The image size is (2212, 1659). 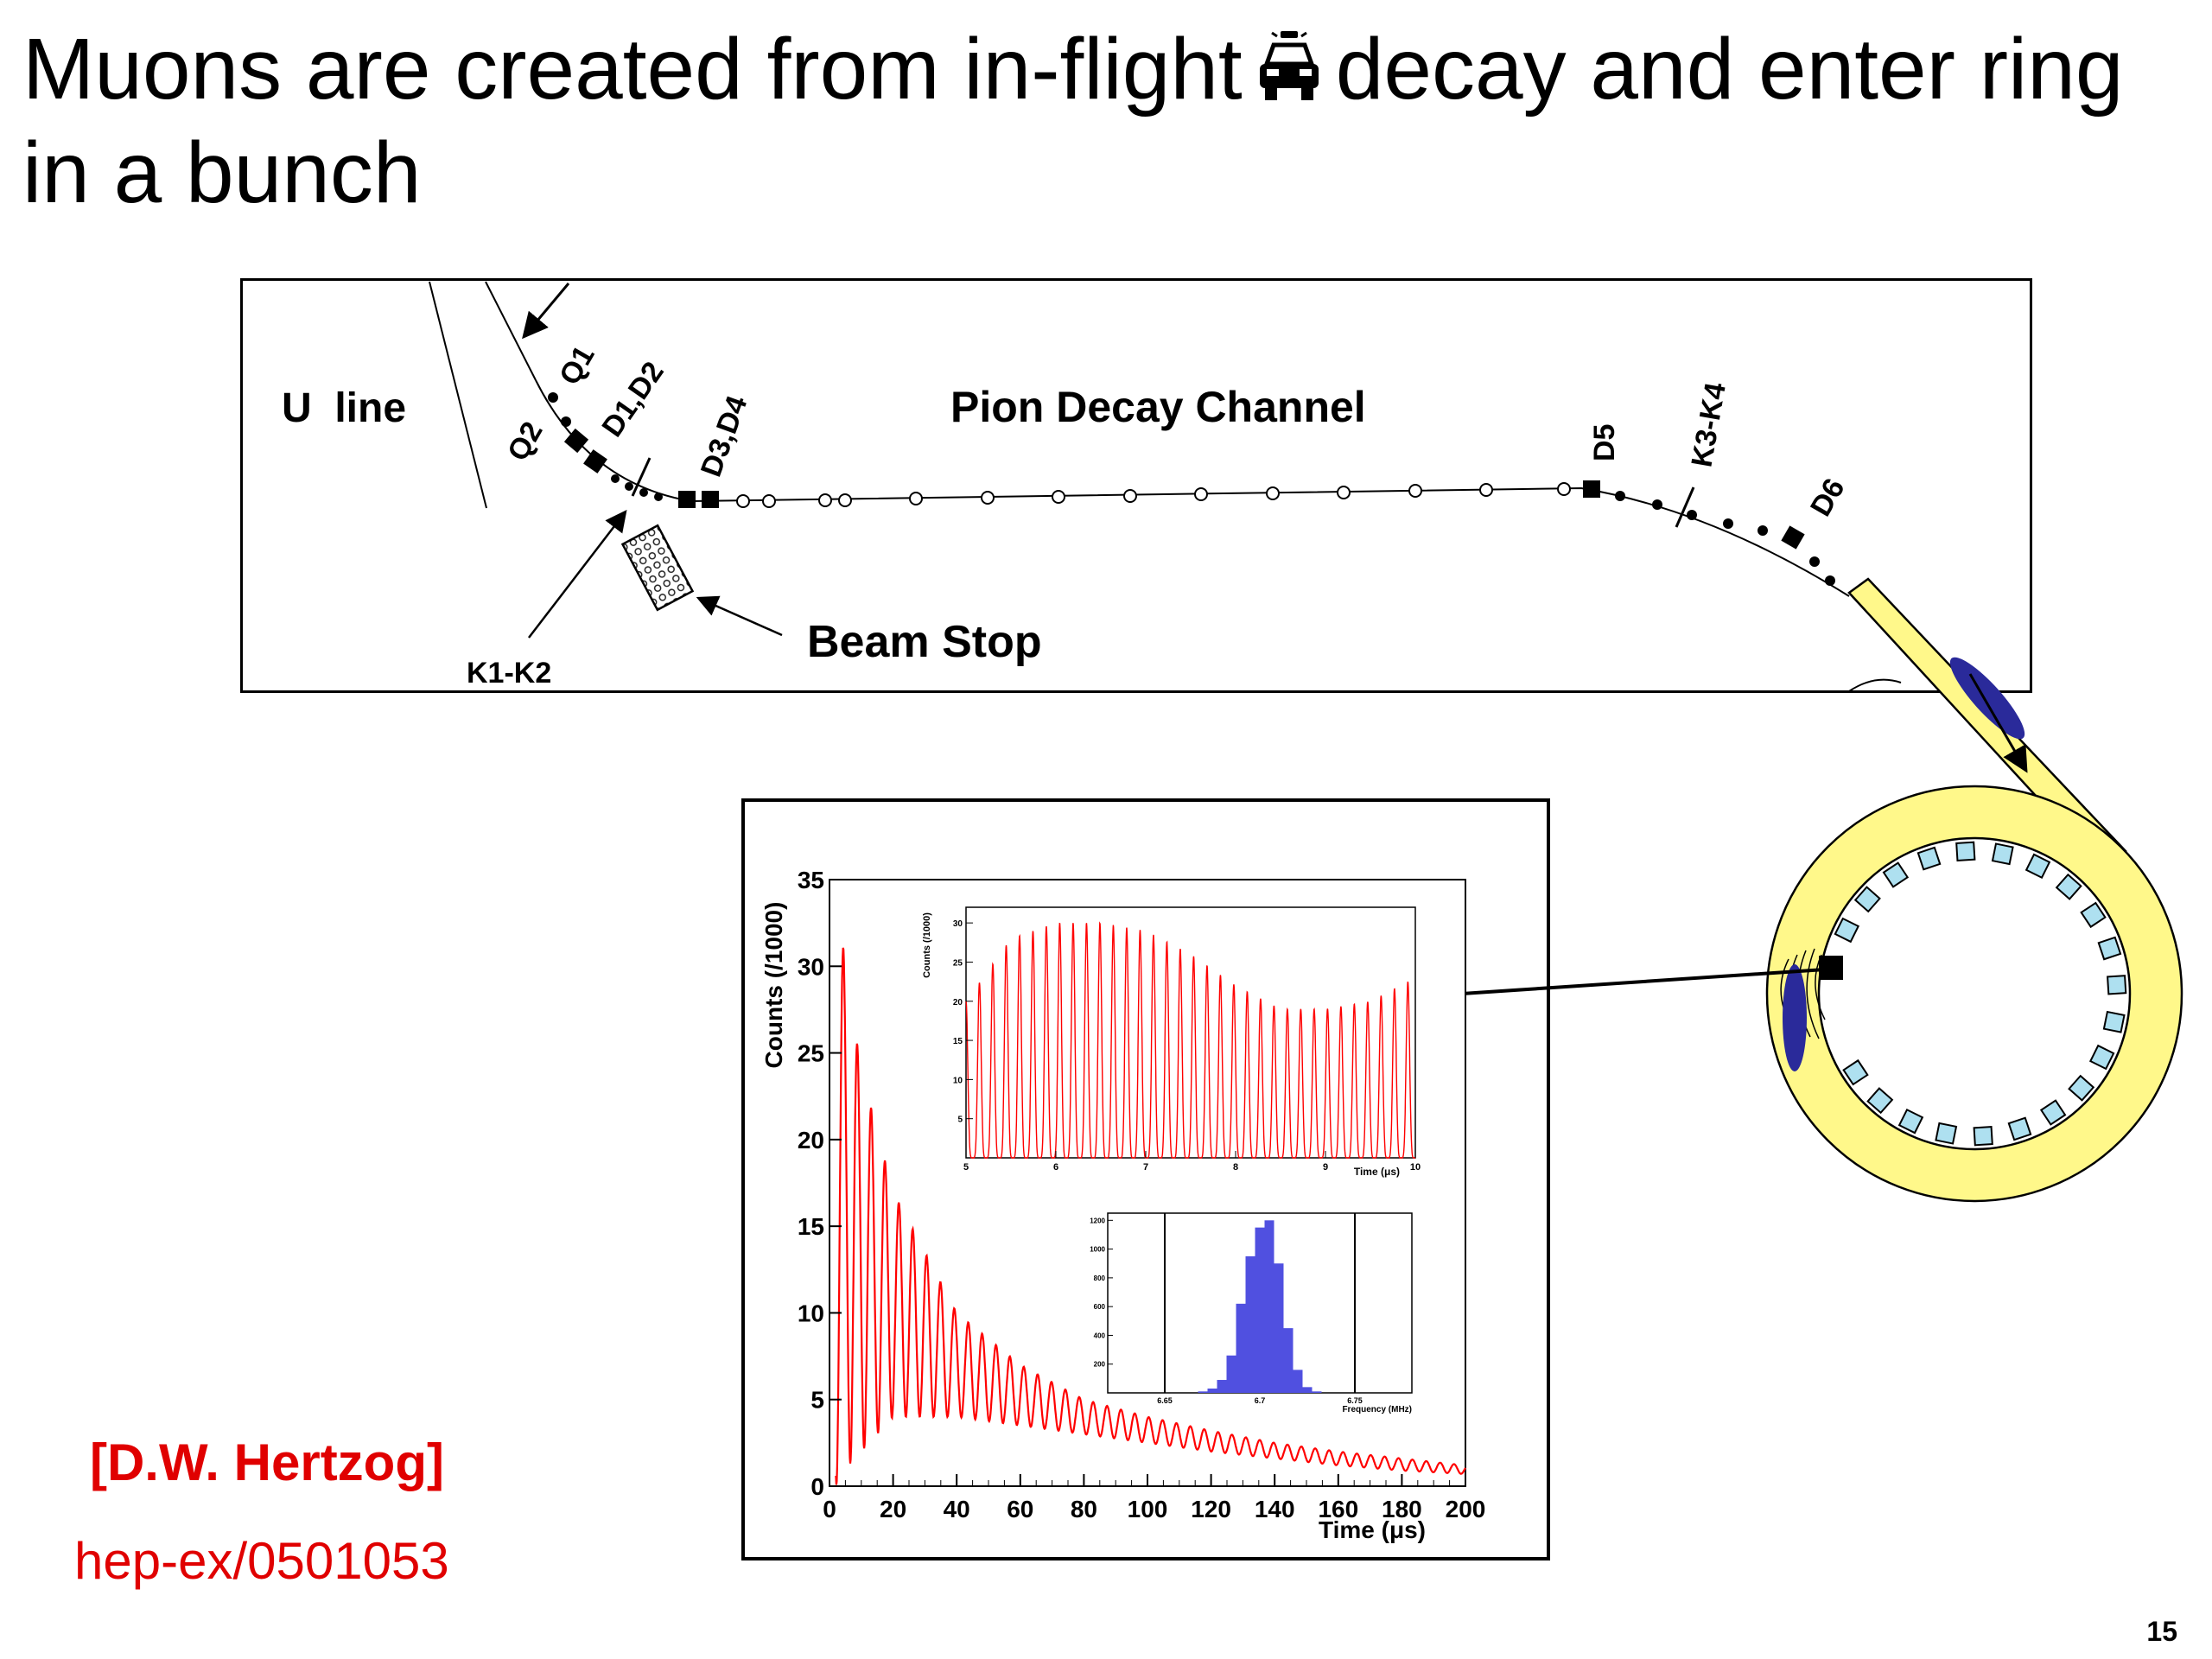 I want to click on title-part1: Muons are created from in-flight, so click(x=632, y=69).